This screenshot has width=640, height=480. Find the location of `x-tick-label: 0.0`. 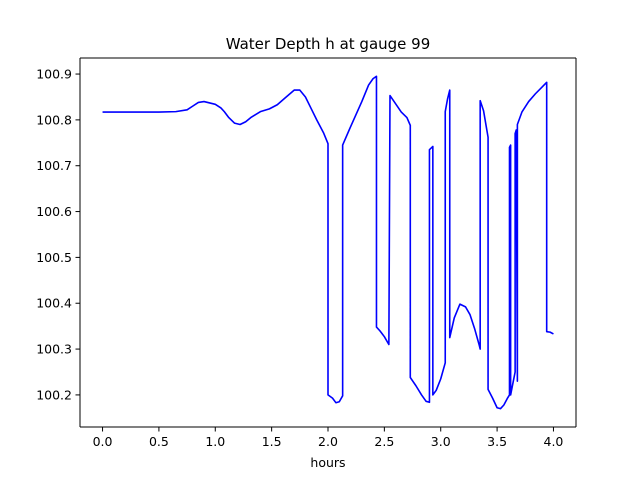

x-tick-label: 0.0 is located at coordinates (103, 441).